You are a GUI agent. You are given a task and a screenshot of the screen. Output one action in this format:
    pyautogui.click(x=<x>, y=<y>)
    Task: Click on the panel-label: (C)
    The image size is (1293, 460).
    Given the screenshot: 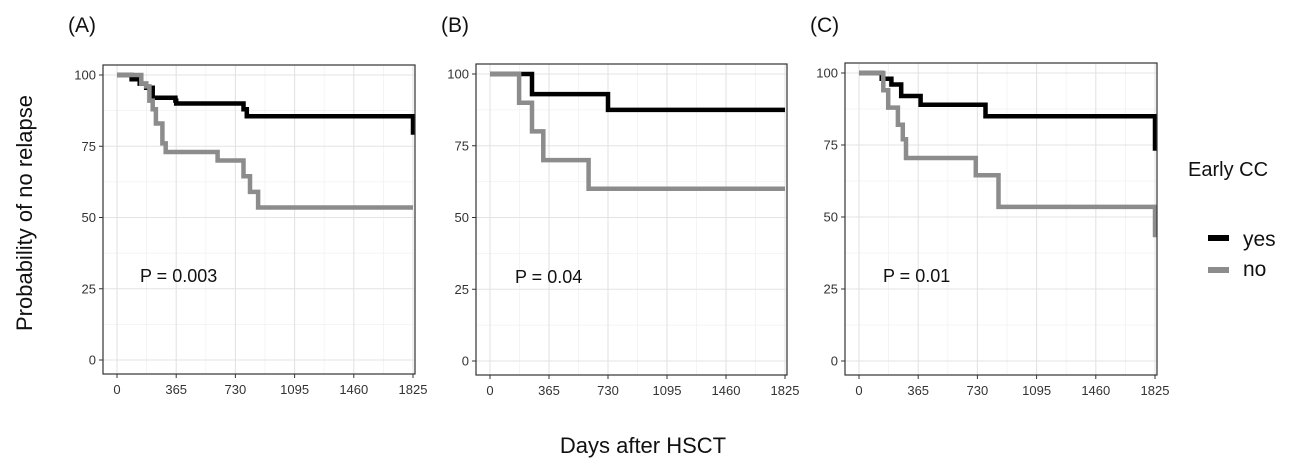 What is the action you would take?
    pyautogui.click(x=824, y=25)
    